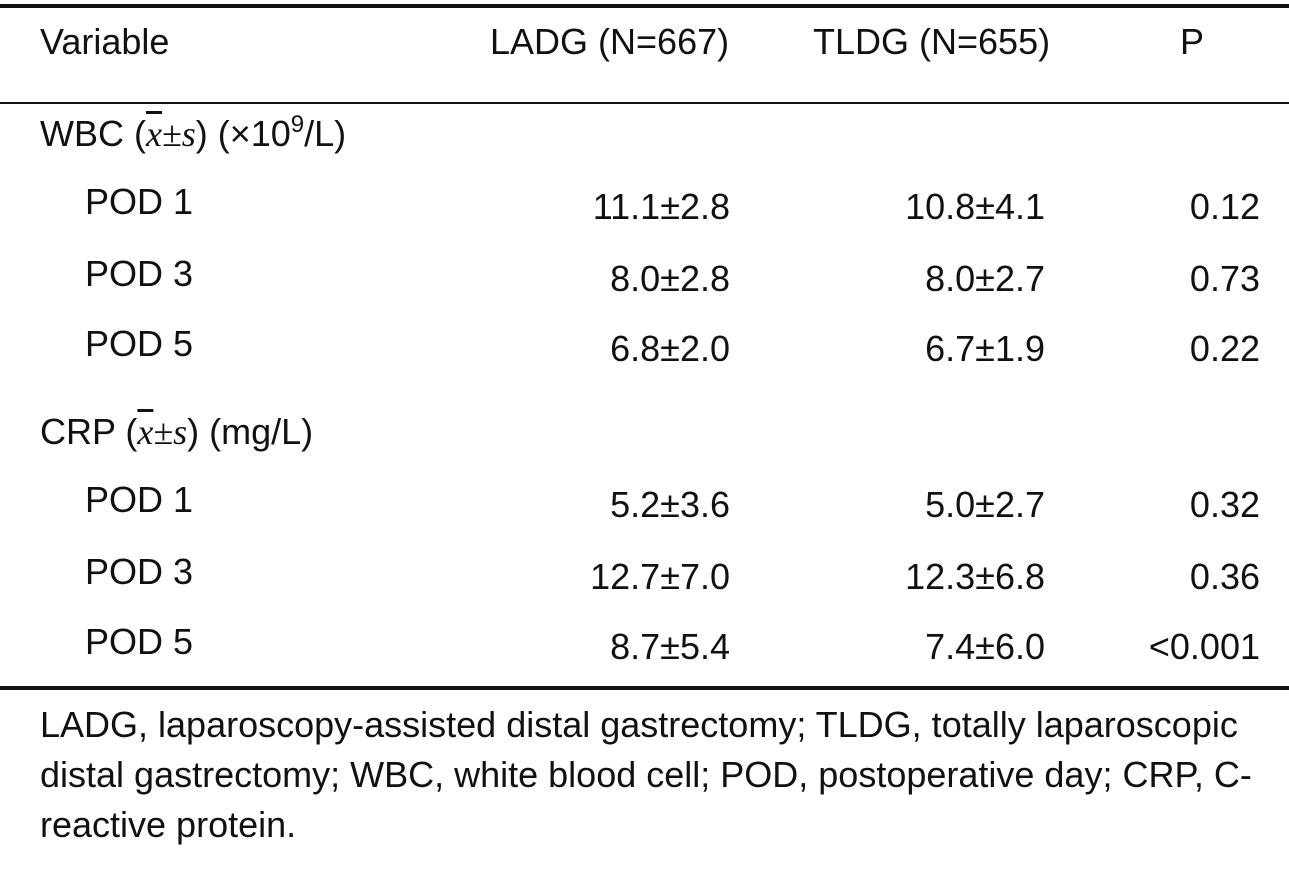 Image resolution: width=1289 pixels, height=871 pixels. I want to click on section-title-crp: CRP (x±s) (mg/L), so click(177, 431).